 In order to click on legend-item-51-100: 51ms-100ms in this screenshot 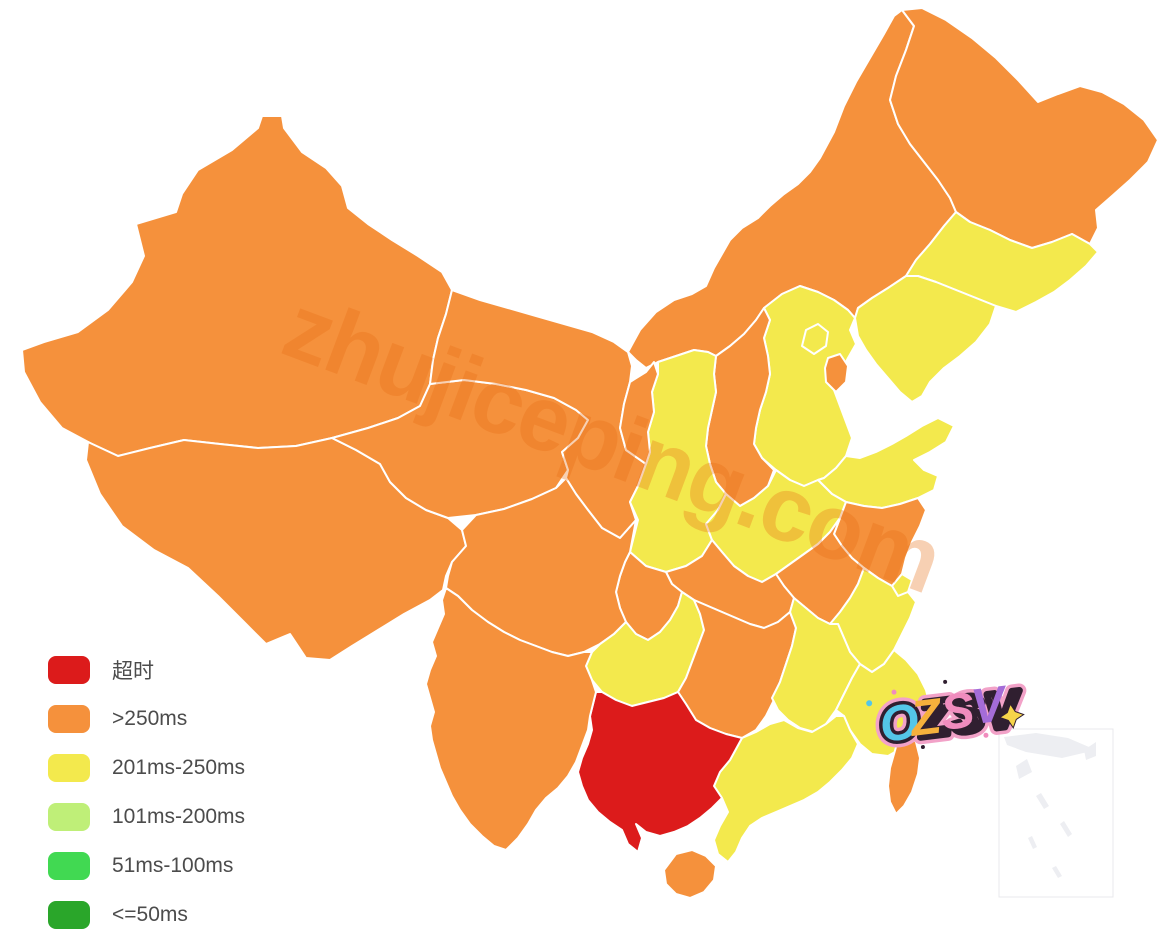, I will do `click(146, 866)`.